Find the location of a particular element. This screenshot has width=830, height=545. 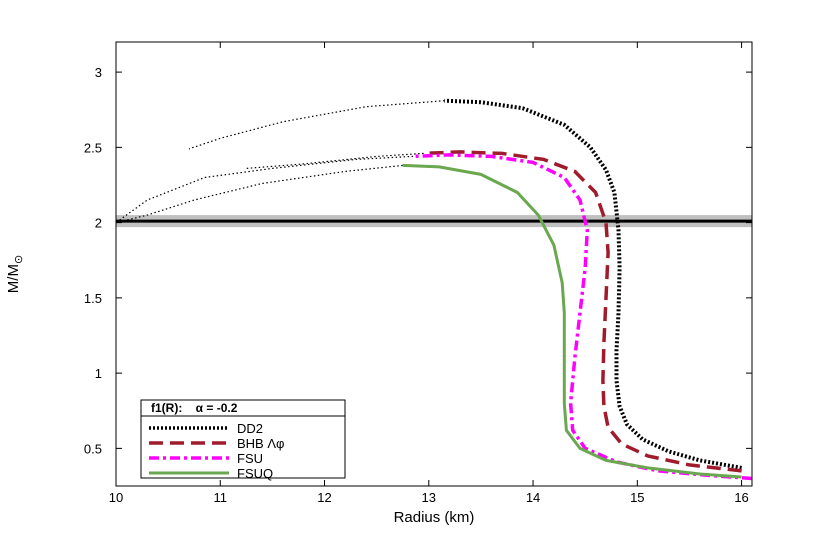

legend-label-1: BHB Λφ is located at coordinates (260, 443).